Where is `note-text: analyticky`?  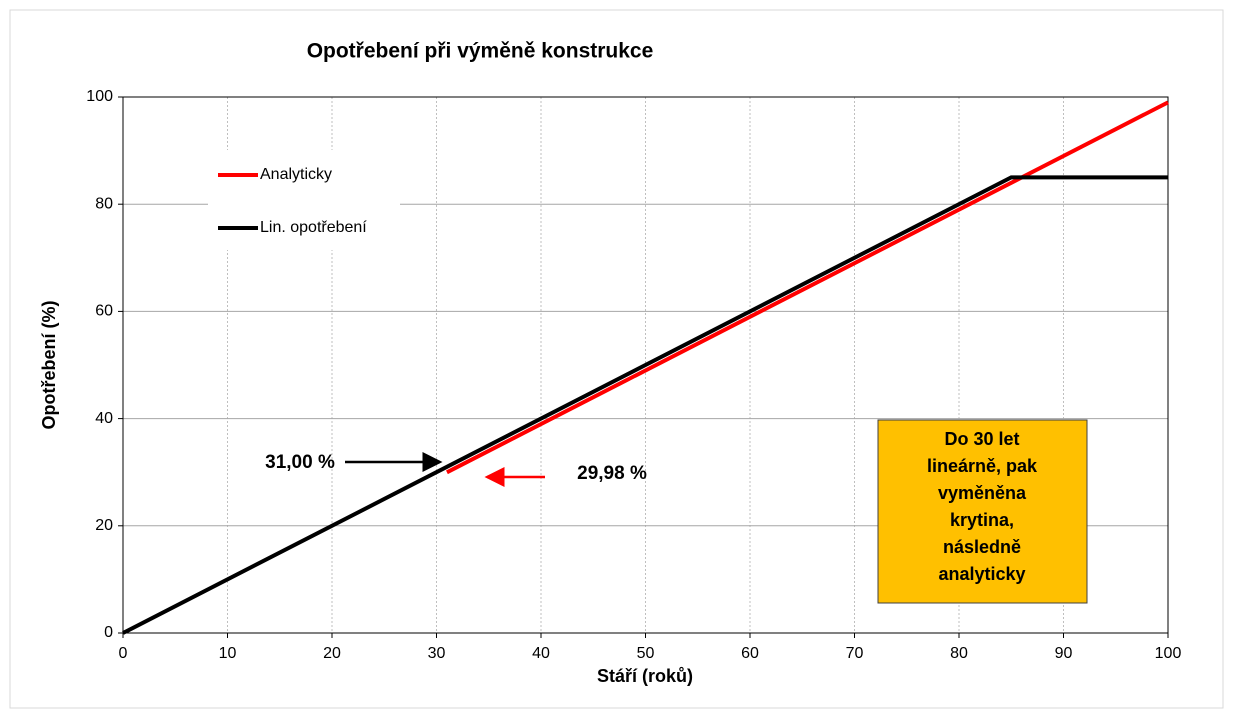 note-text: analyticky is located at coordinates (981, 574).